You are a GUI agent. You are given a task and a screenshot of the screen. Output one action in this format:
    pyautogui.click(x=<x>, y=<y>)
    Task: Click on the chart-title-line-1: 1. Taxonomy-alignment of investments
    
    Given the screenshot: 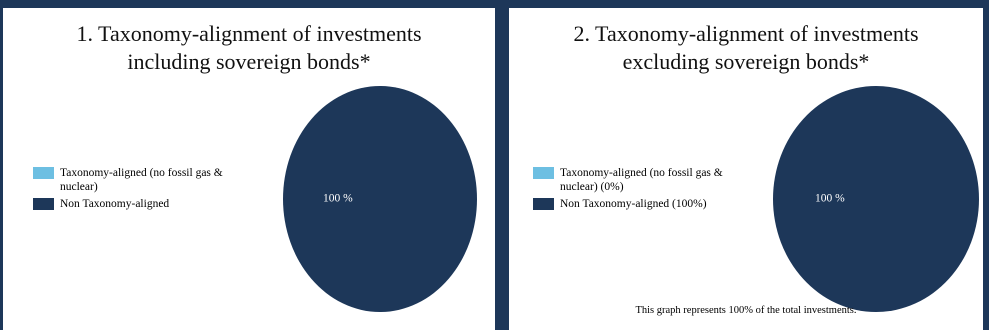 What is the action you would take?
    pyautogui.click(x=249, y=33)
    